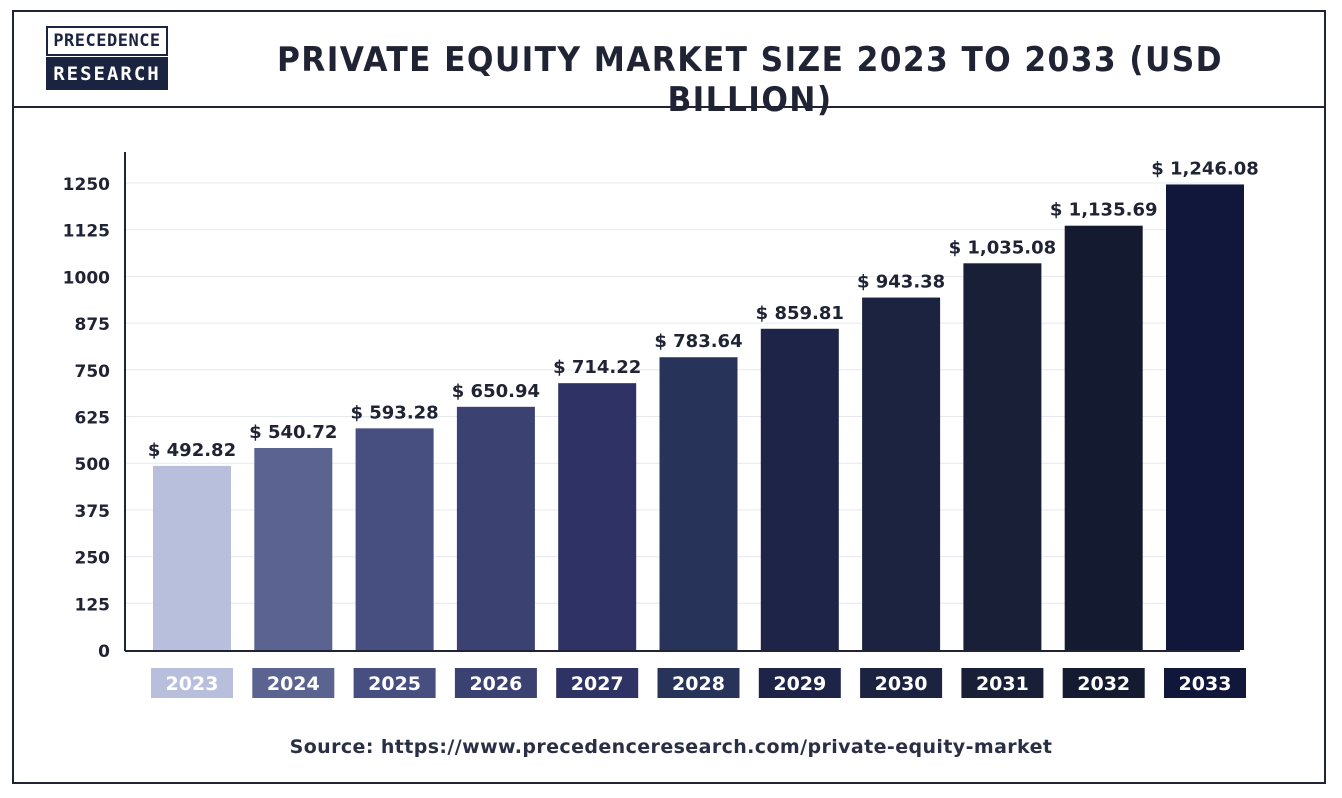 Image resolution: width=1342 pixels, height=798 pixels. I want to click on category-label: 2032, so click(1103, 684).